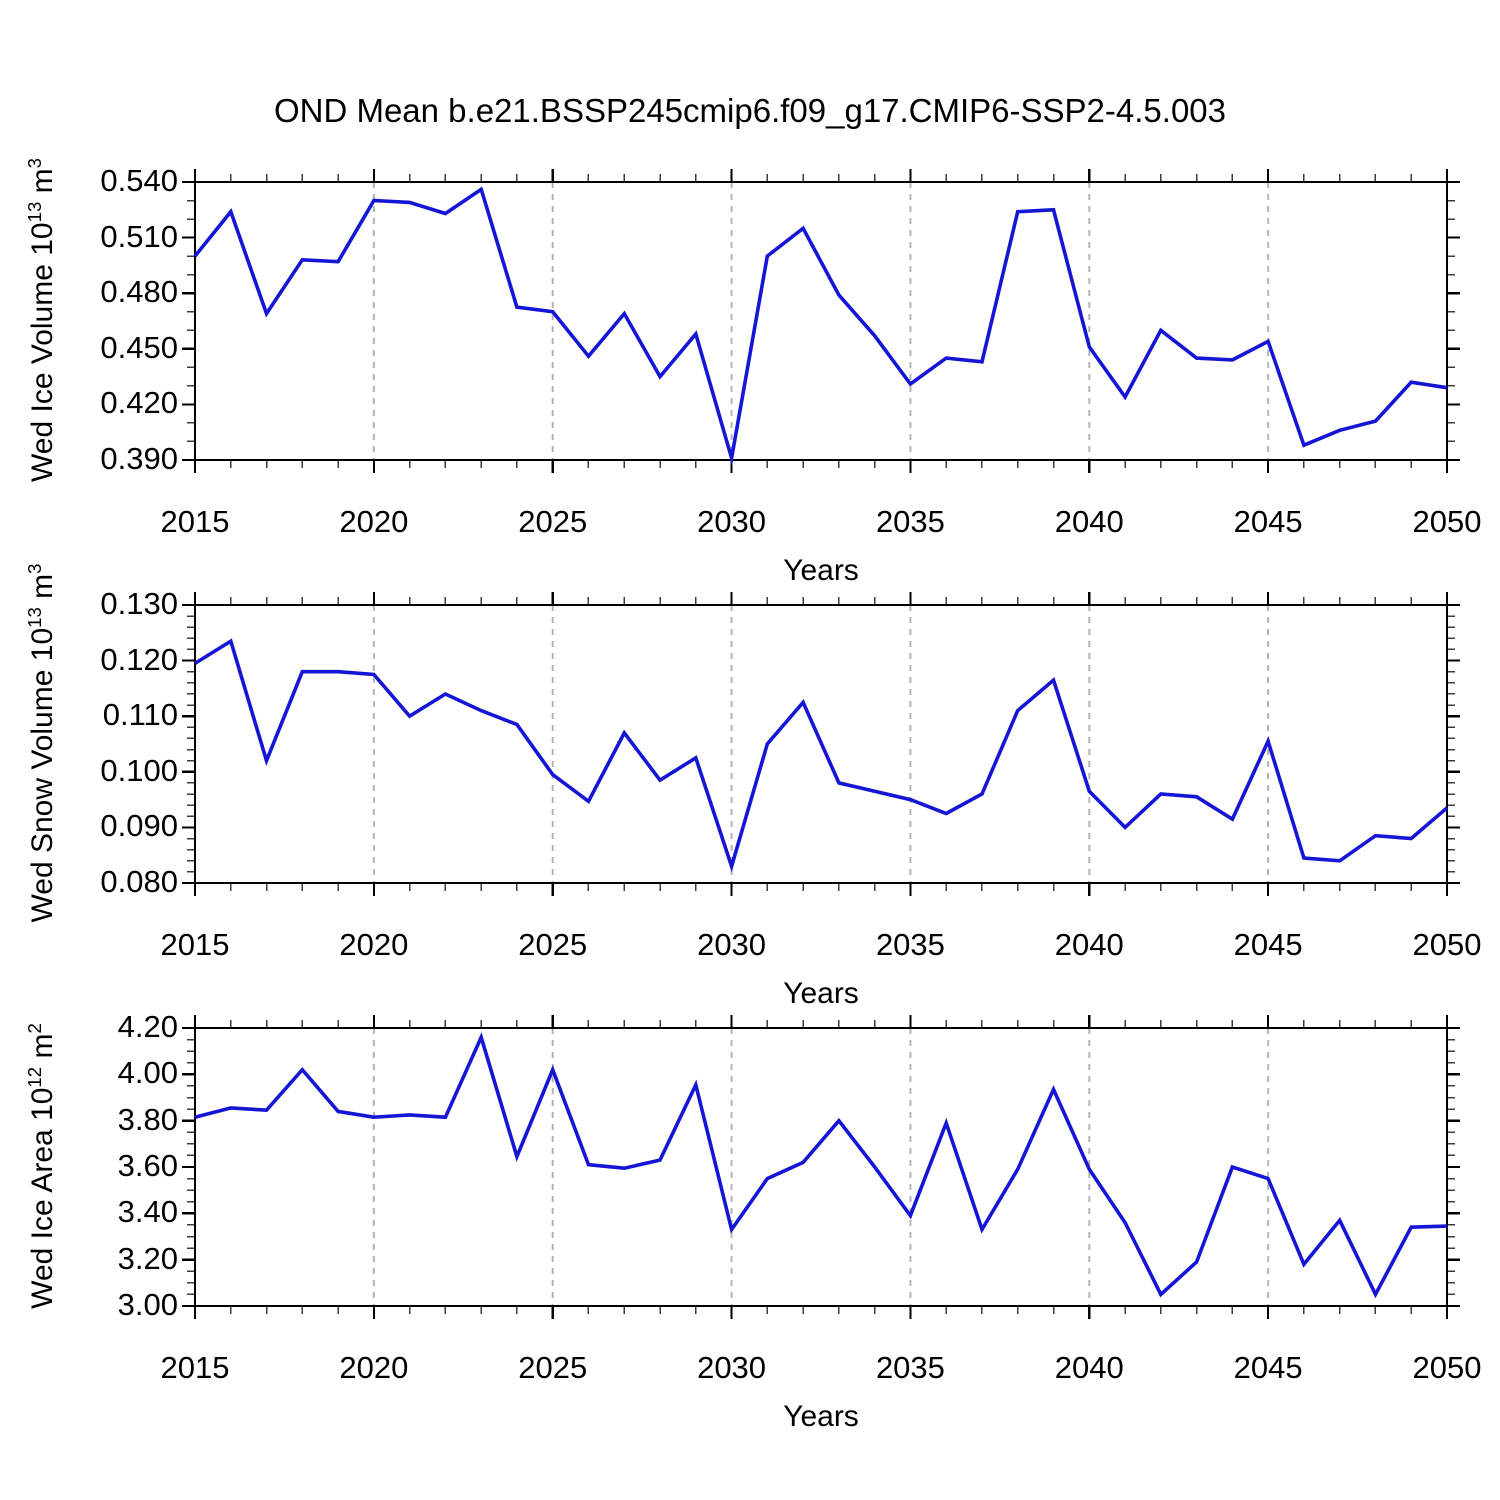 This screenshot has height=1500, width=1500. What do you see at coordinates (139, 770) in the screenshot?
I see `y-tick-label: 0.100` at bounding box center [139, 770].